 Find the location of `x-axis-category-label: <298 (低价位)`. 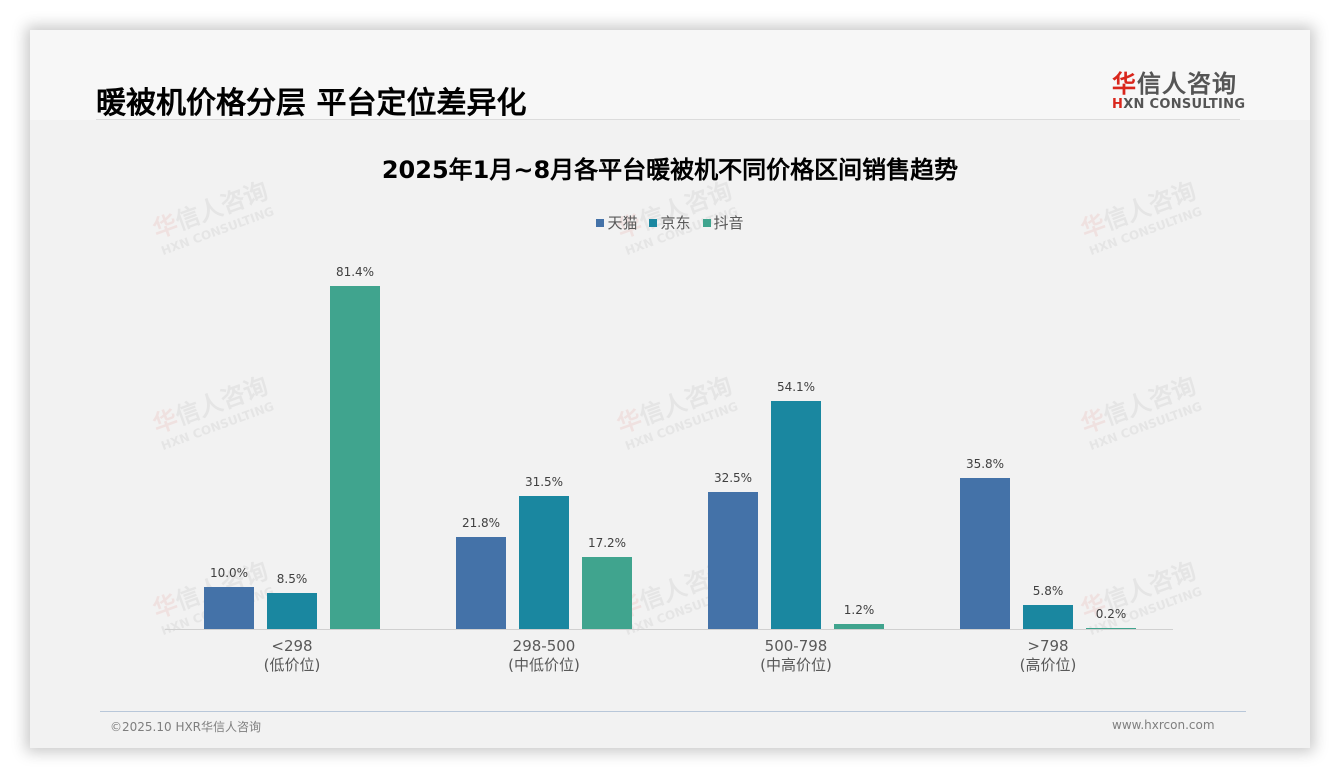

x-axis-category-label: <298 (低价位) is located at coordinates (292, 656).